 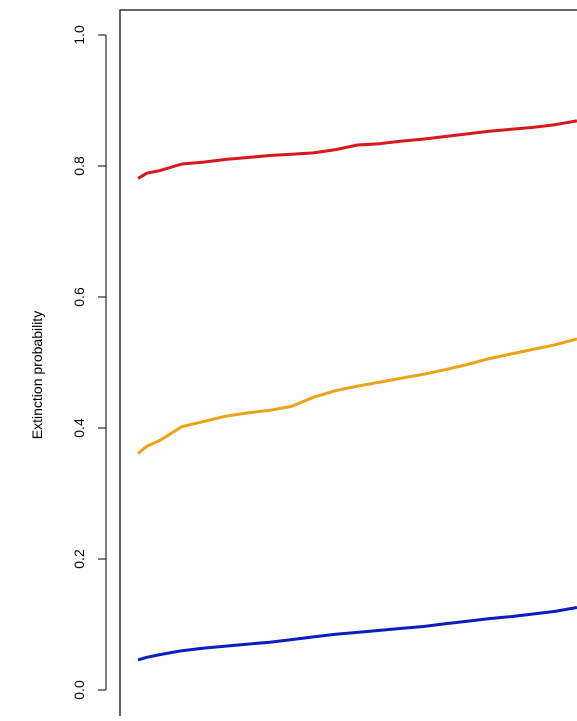 What do you see at coordinates (79, 428) in the screenshot?
I see `y-tick-label: 0.4` at bounding box center [79, 428].